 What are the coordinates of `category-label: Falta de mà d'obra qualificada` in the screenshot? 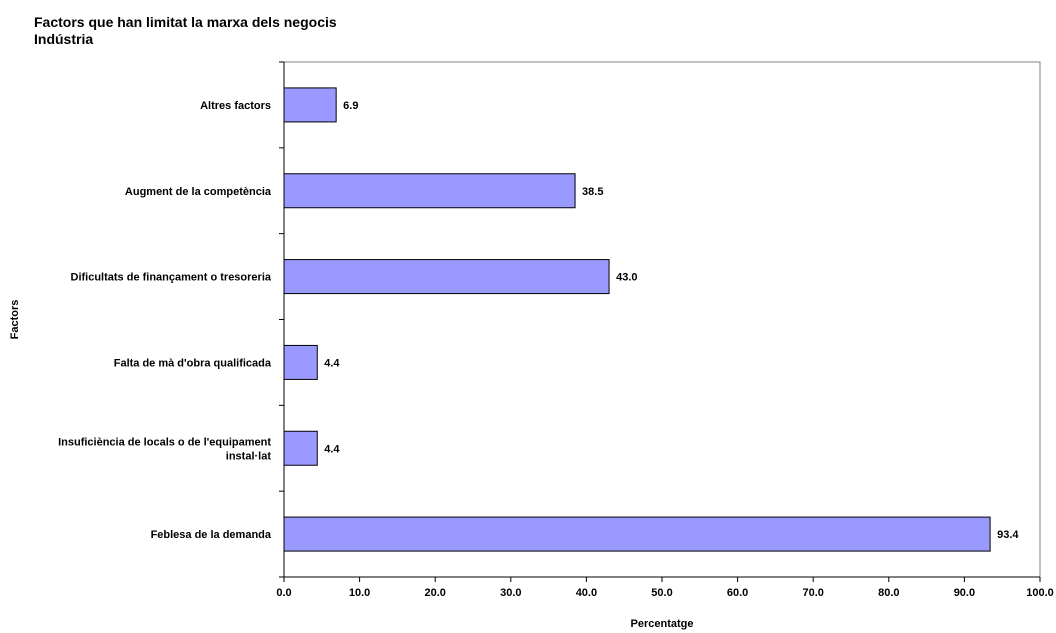 It's located at (193, 363).